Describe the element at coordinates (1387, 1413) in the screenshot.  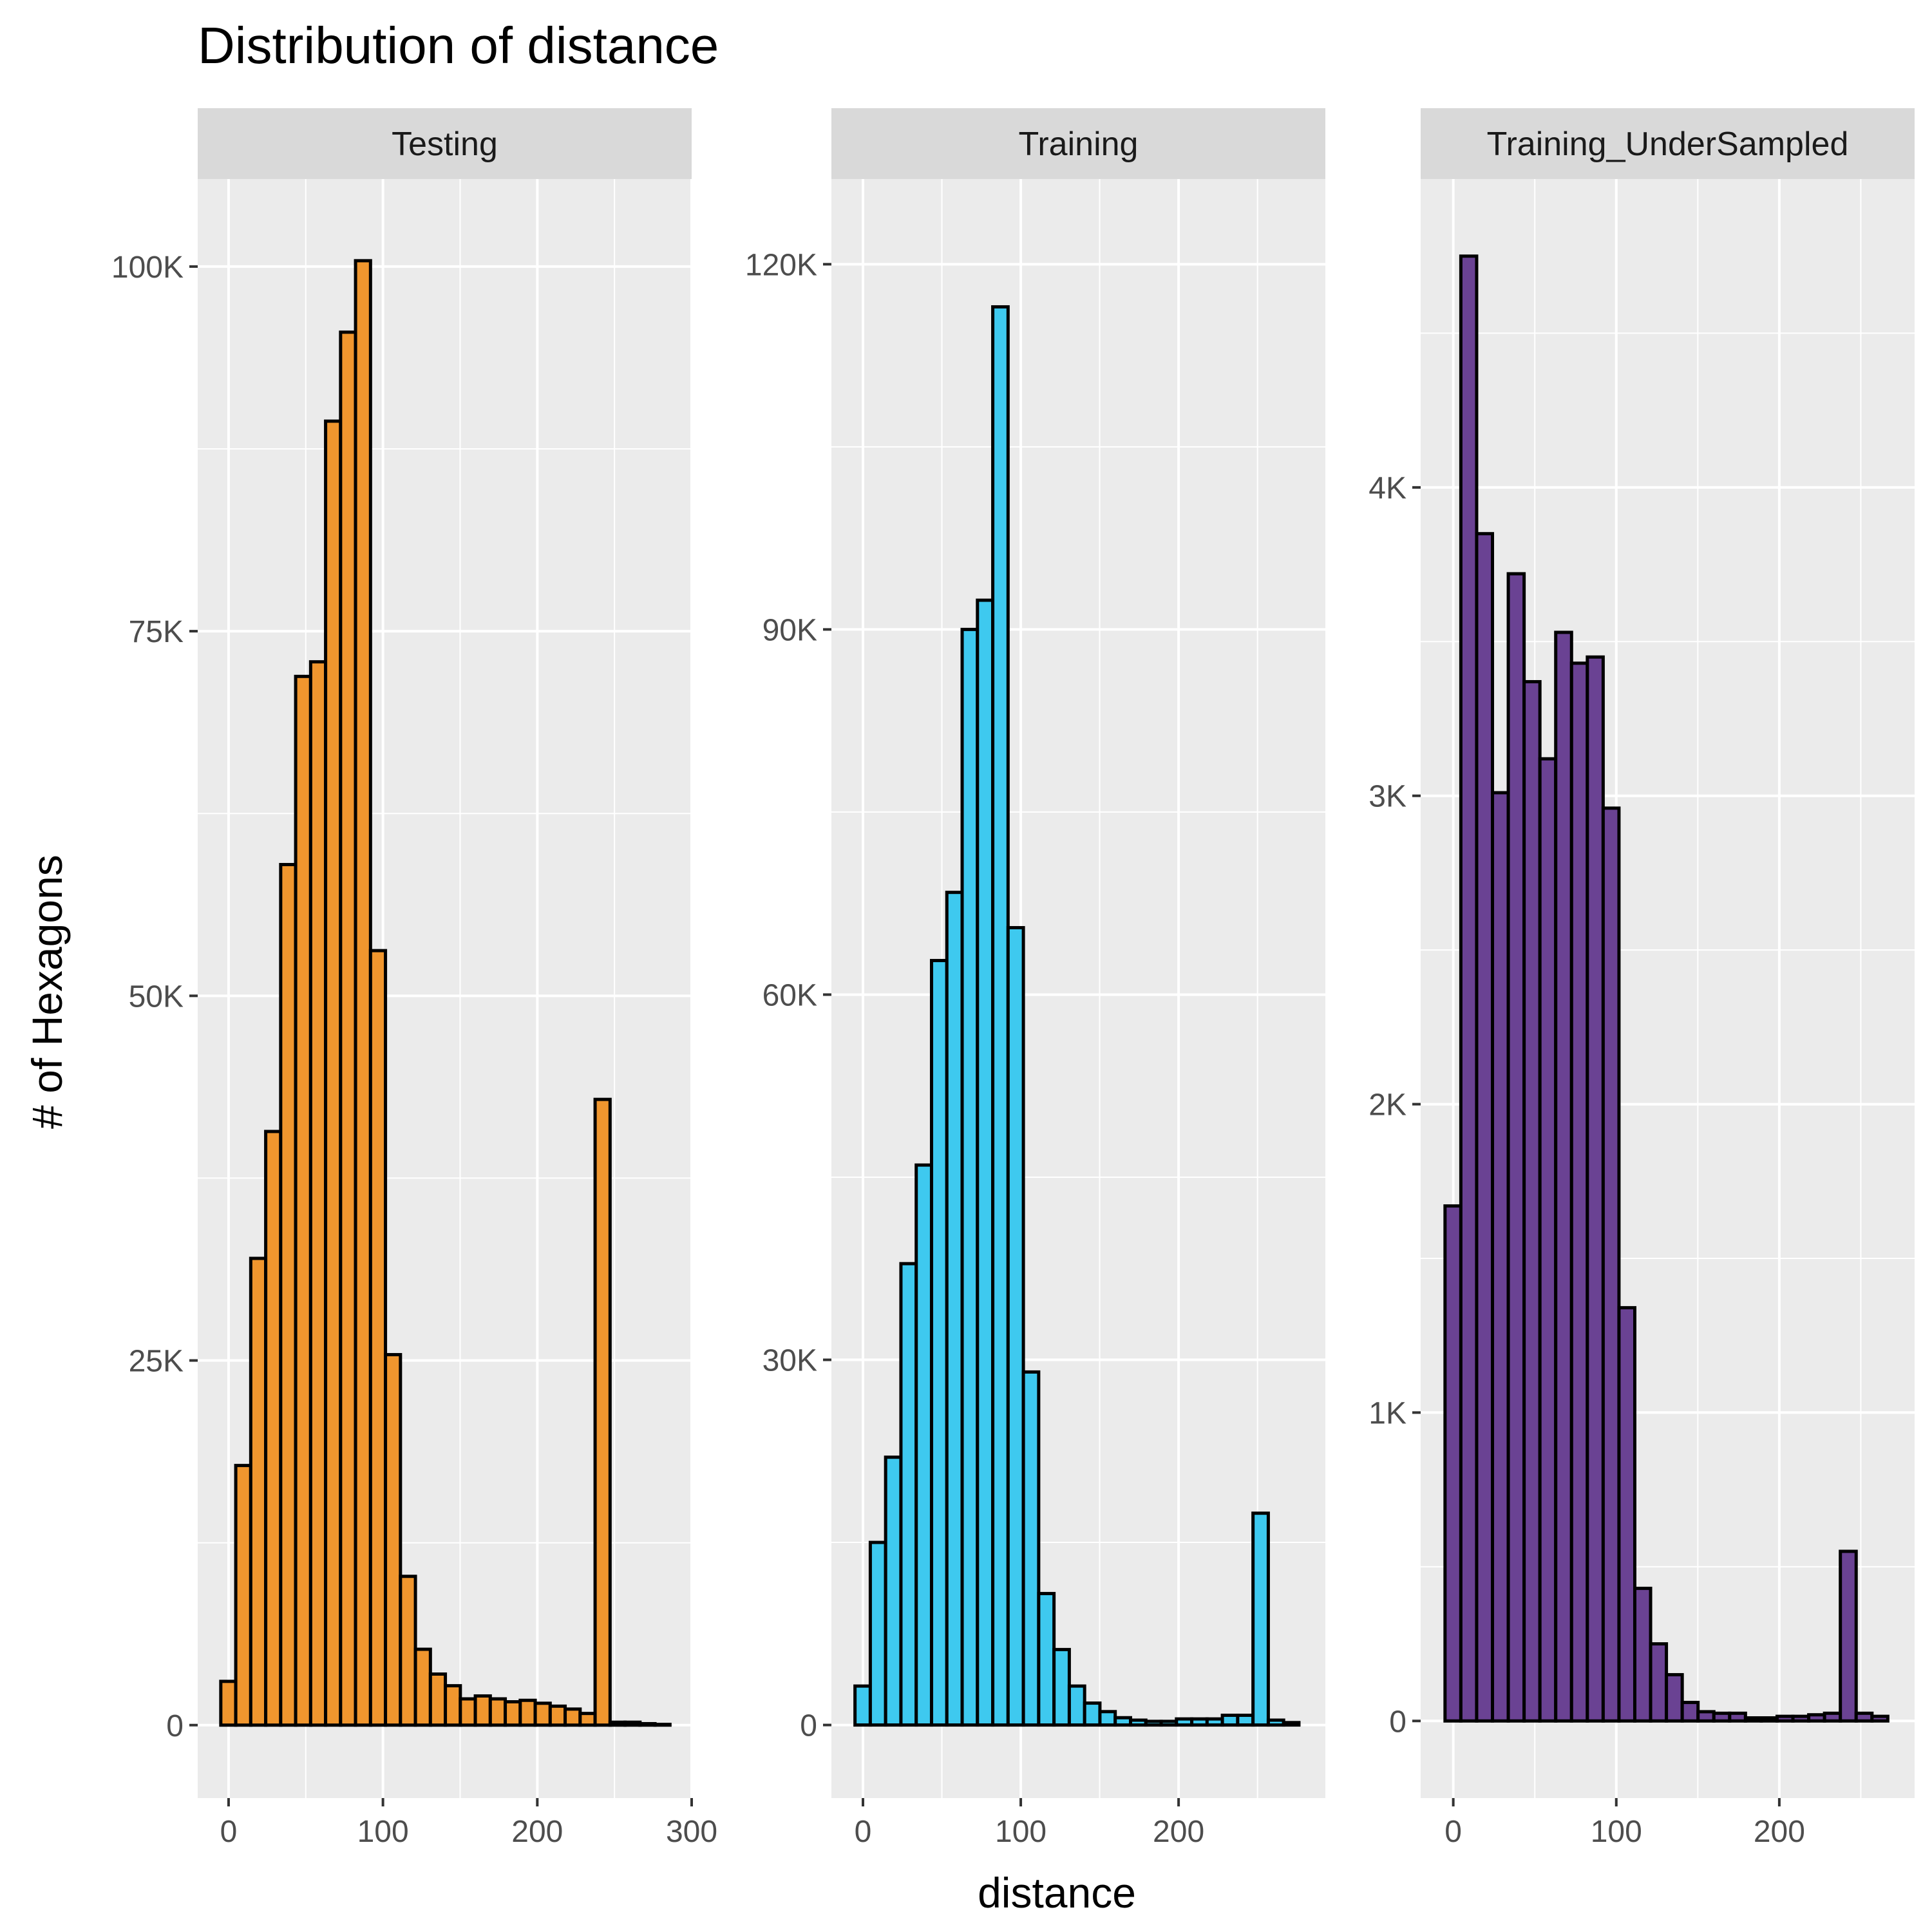
I see `y-tick-label: 1K` at that location.